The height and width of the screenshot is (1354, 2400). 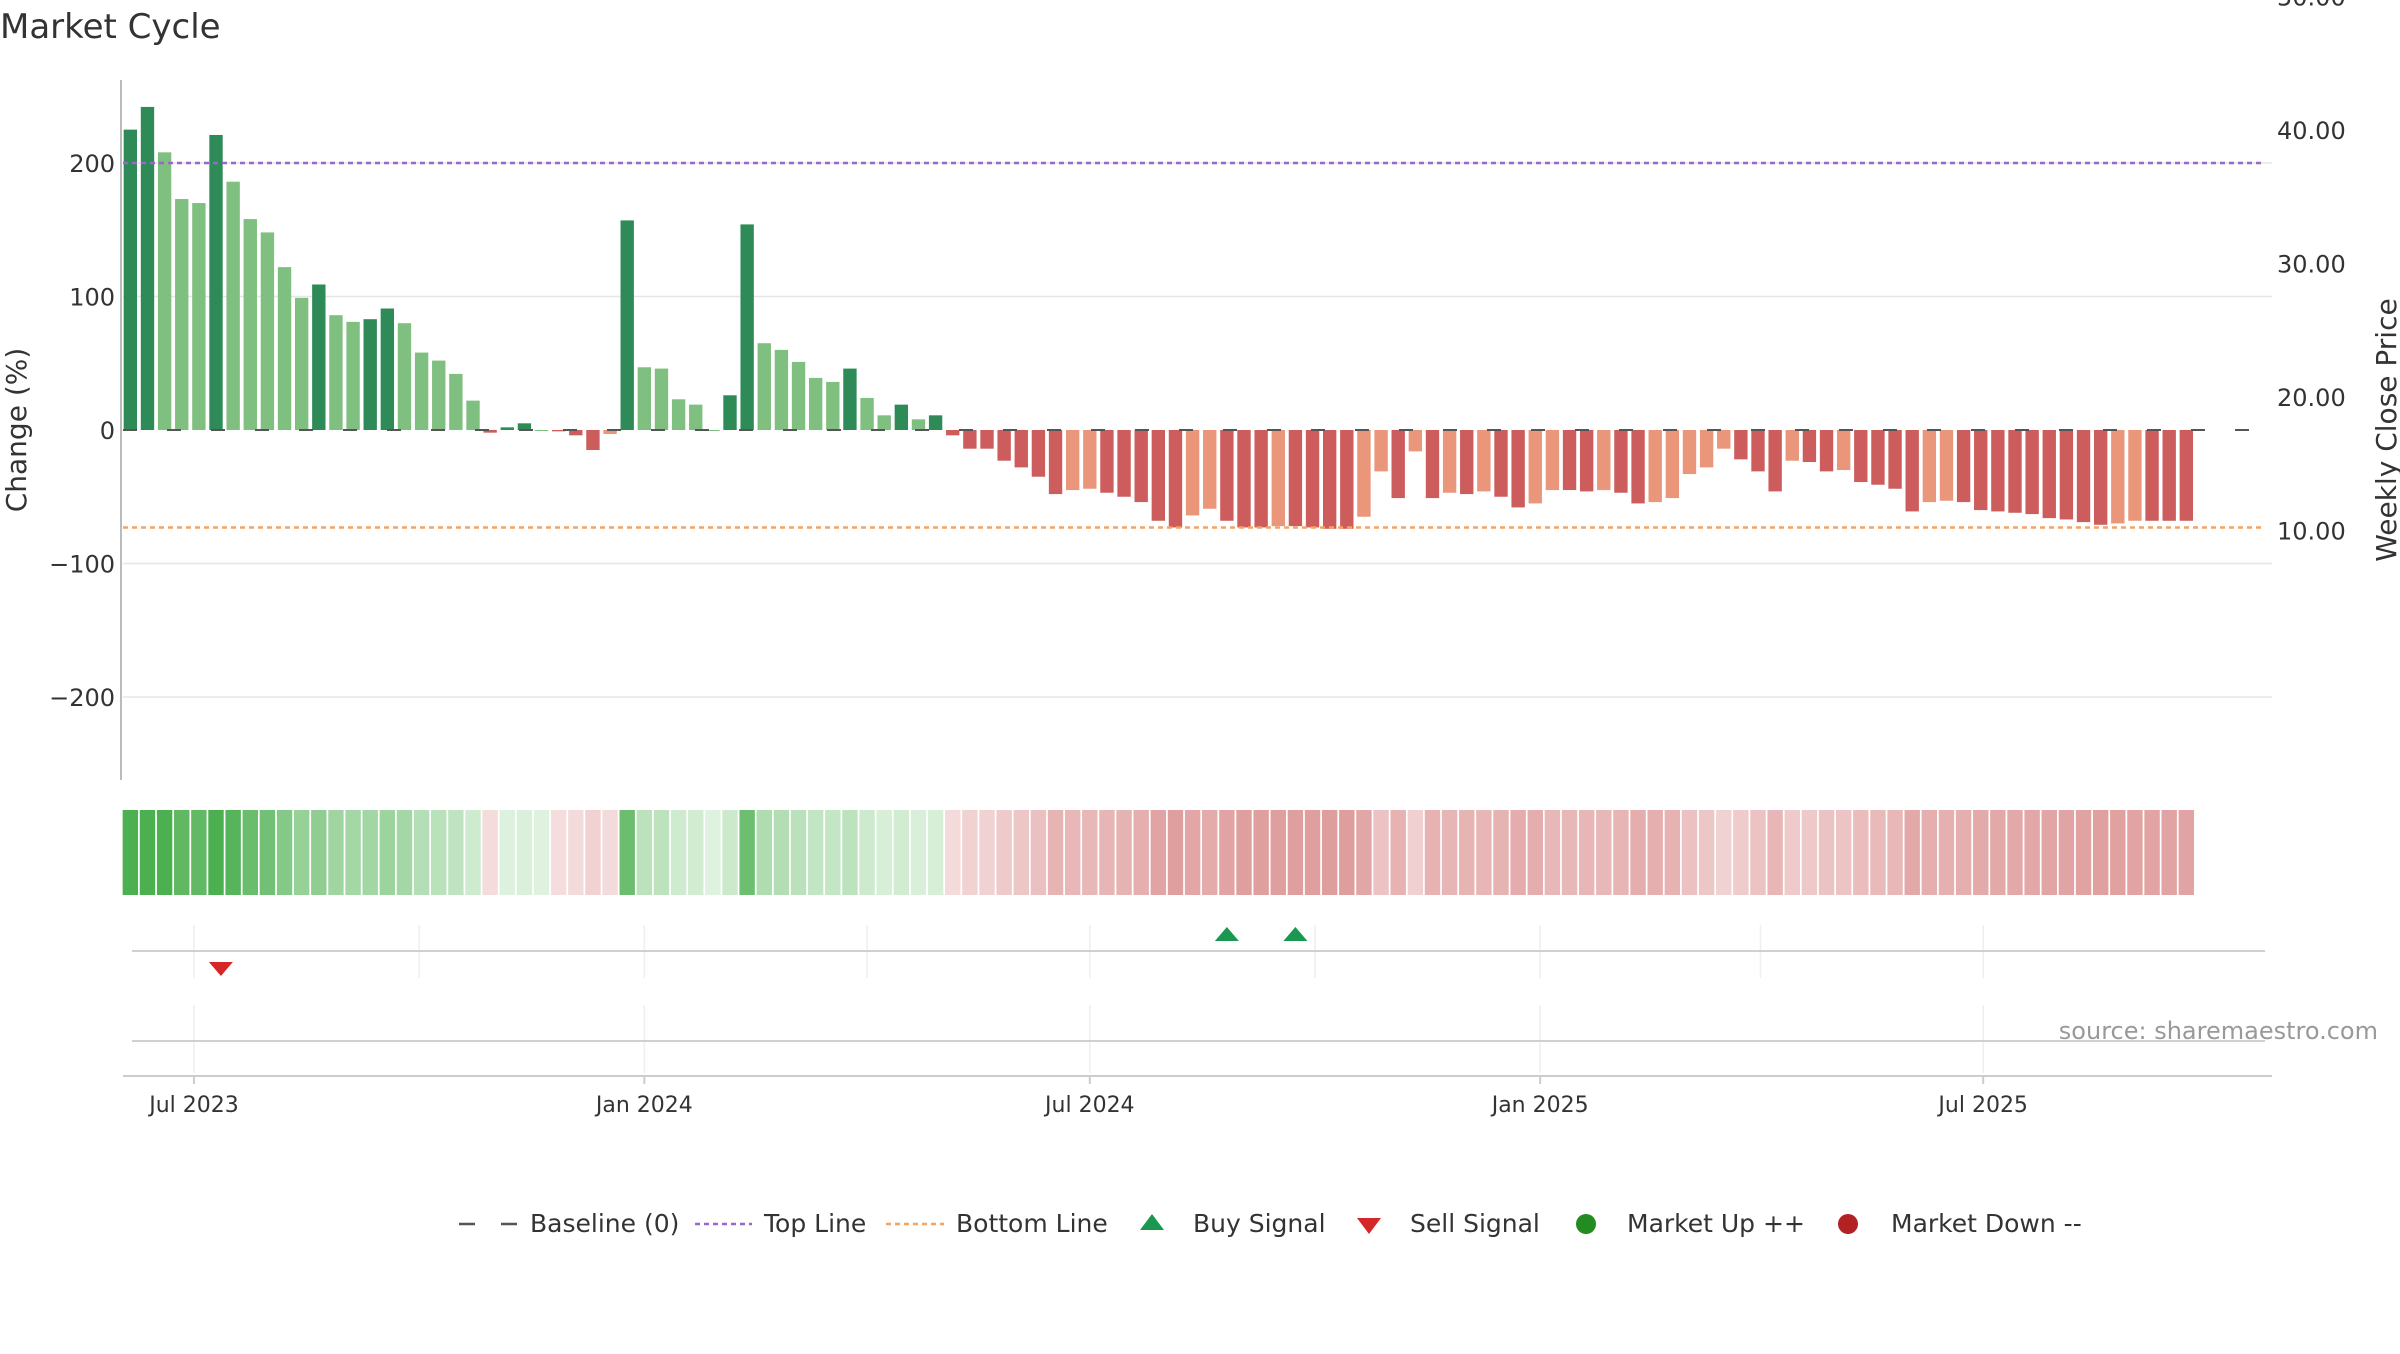 What do you see at coordinates (1032, 1223) in the screenshot?
I see `legend-label-bottom-line: Bottom Line` at bounding box center [1032, 1223].